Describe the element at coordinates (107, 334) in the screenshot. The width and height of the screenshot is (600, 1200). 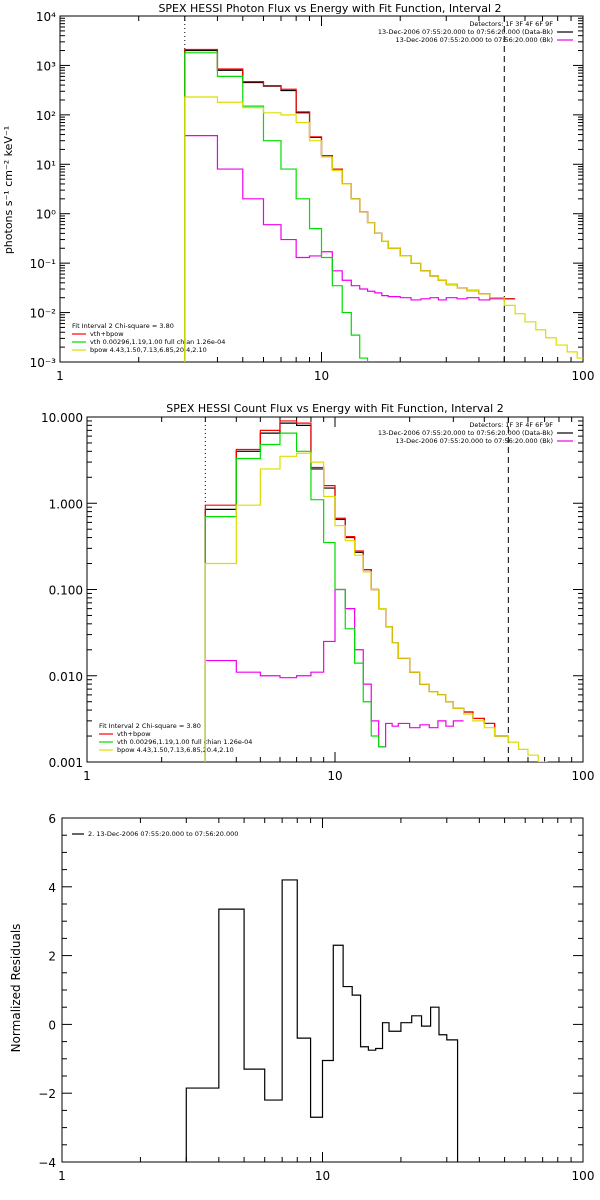
I see `photon-flux-legend-bl-entry: vth+bpow` at that location.